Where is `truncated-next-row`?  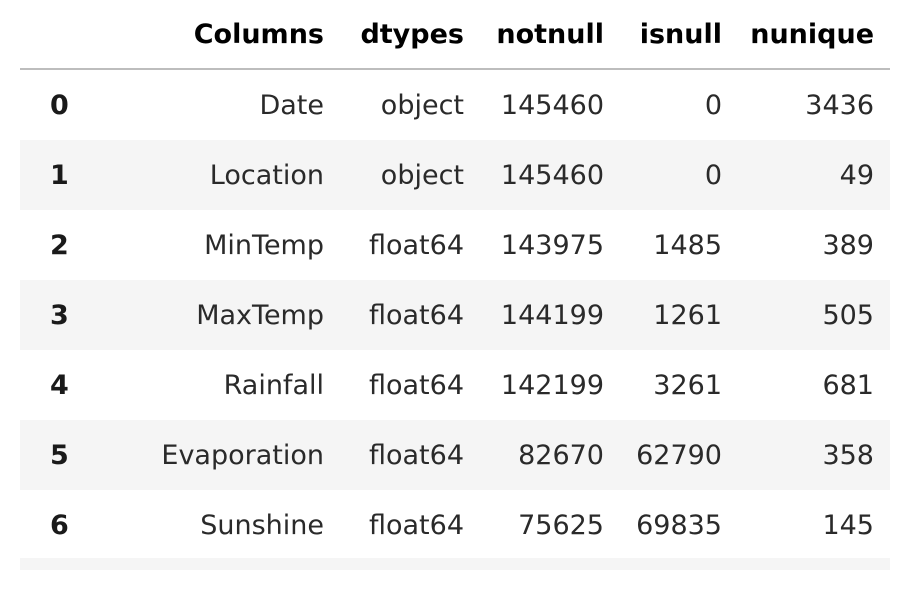 truncated-next-row is located at coordinates (455, 564).